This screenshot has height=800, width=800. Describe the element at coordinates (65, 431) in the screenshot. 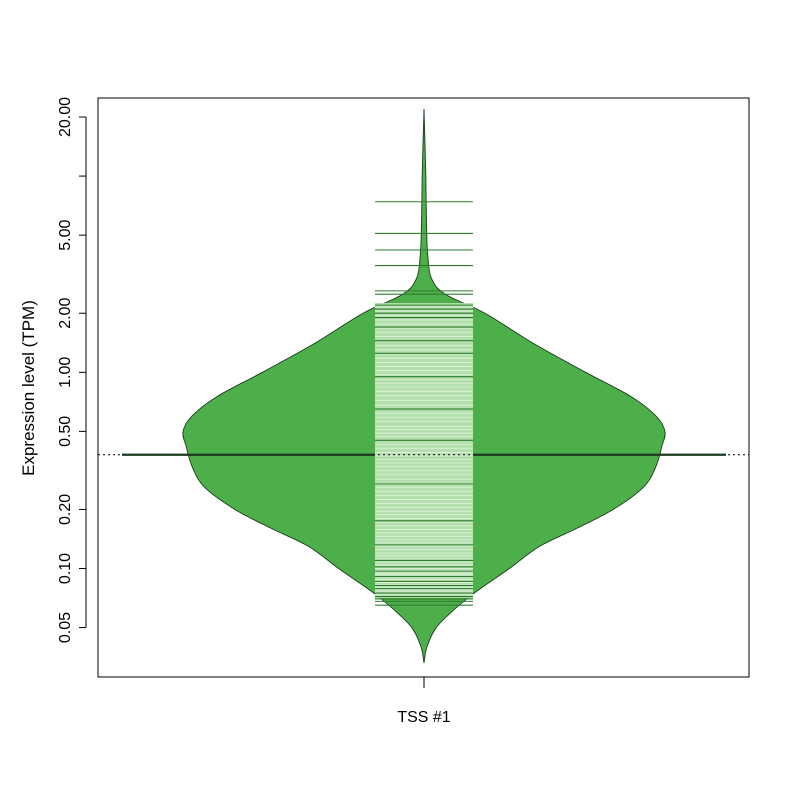

I see `y-tick-label: 0.50` at that location.